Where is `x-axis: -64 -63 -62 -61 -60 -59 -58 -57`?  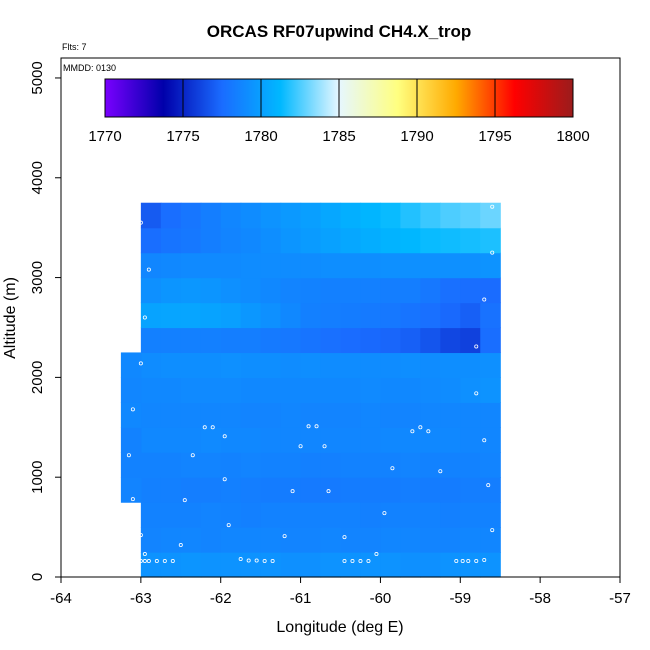
x-axis: -64 -63 -62 -61 -60 -59 -58 -57 is located at coordinates (340, 592).